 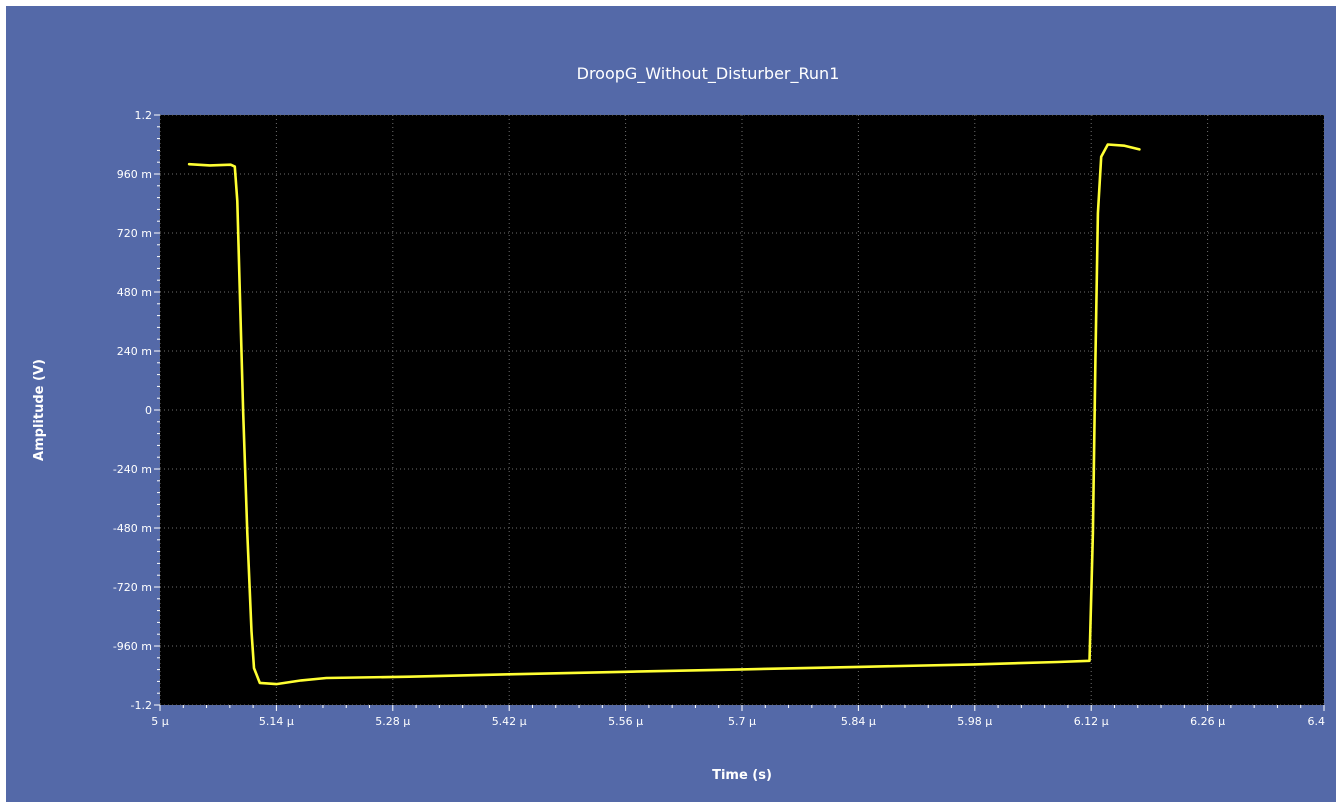 What do you see at coordinates (134, 233) in the screenshot?
I see `y-tick-label: 720 m` at bounding box center [134, 233].